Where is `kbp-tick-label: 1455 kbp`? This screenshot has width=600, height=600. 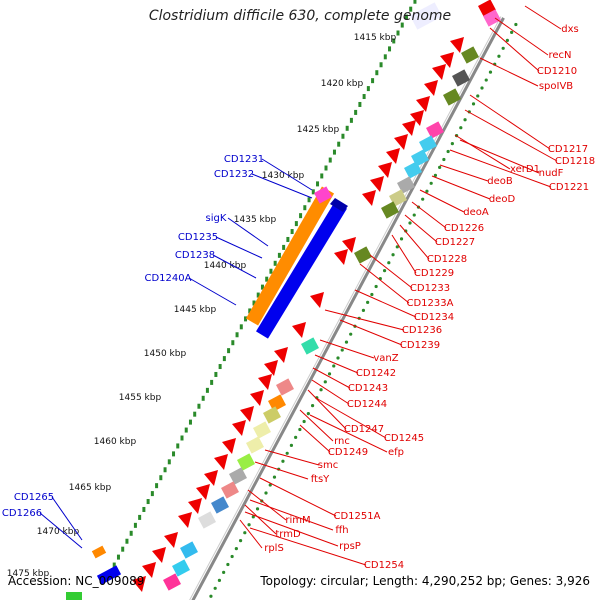 kbp-tick-label: 1455 kbp is located at coordinates (140, 398).